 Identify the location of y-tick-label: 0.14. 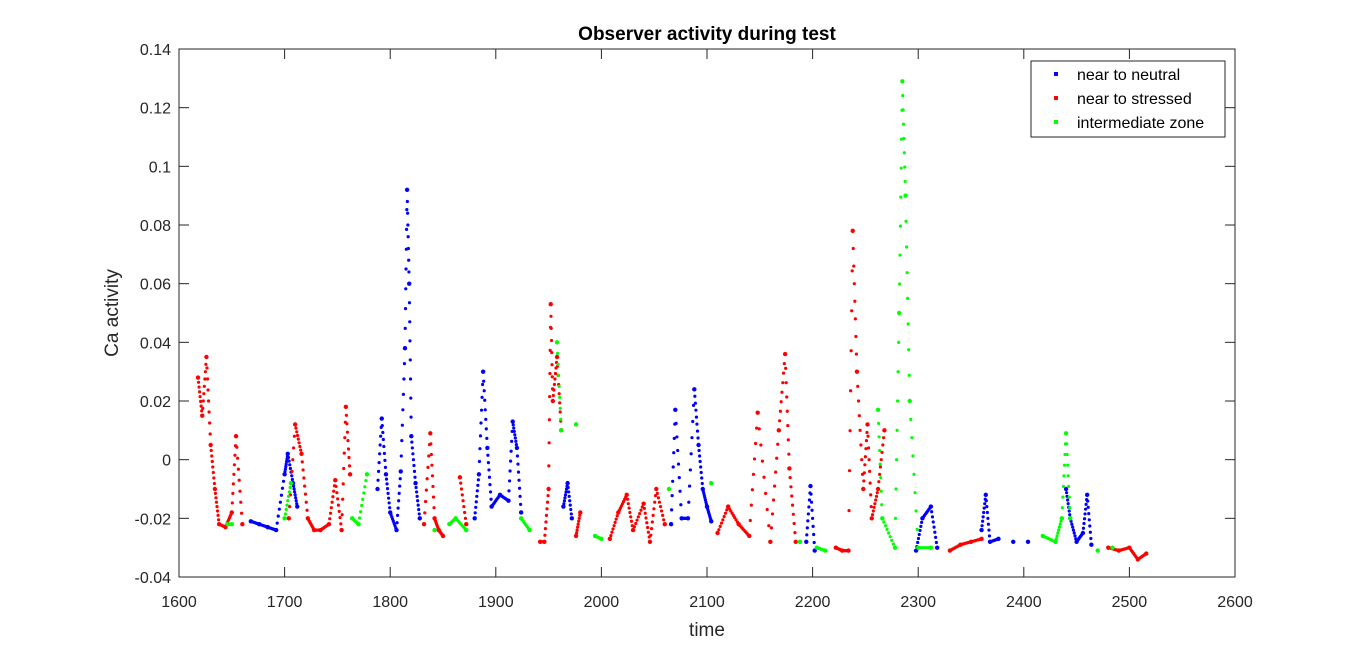
(155, 50).